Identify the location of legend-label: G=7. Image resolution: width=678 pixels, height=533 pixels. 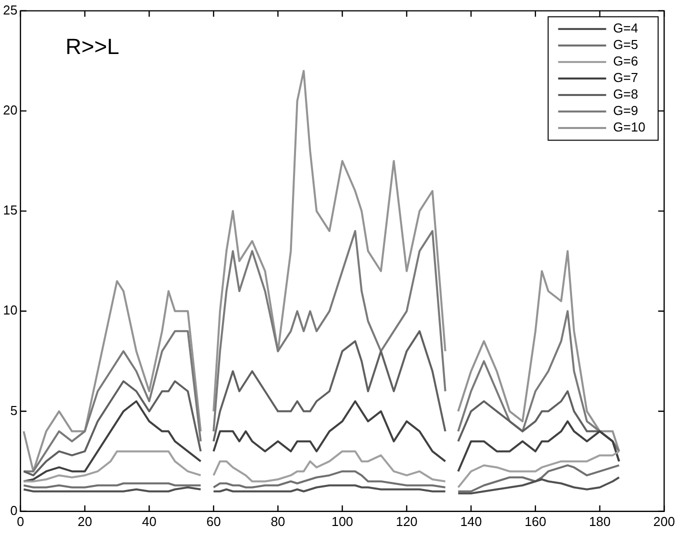
(625, 78).